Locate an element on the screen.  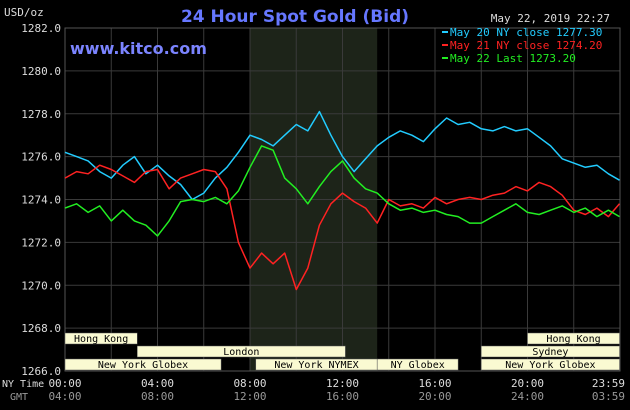
x-tick-label-ny: 04:00 is located at coordinates (157, 383).